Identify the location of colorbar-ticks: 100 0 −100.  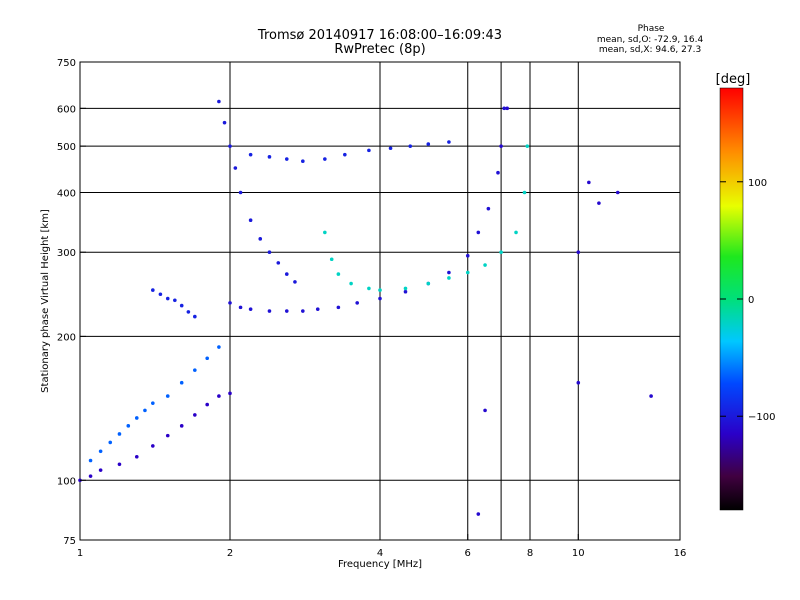
(747, 300).